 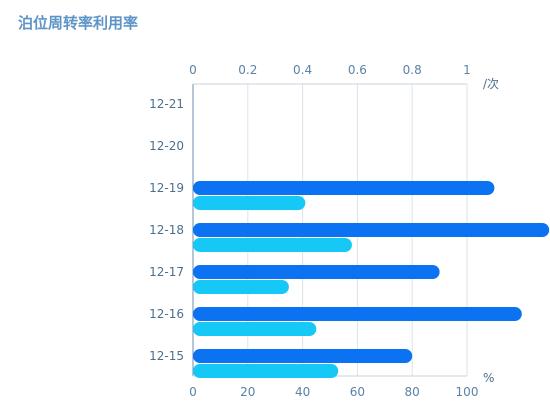 I want to click on top-tick-label: 0.4, so click(x=302, y=70).